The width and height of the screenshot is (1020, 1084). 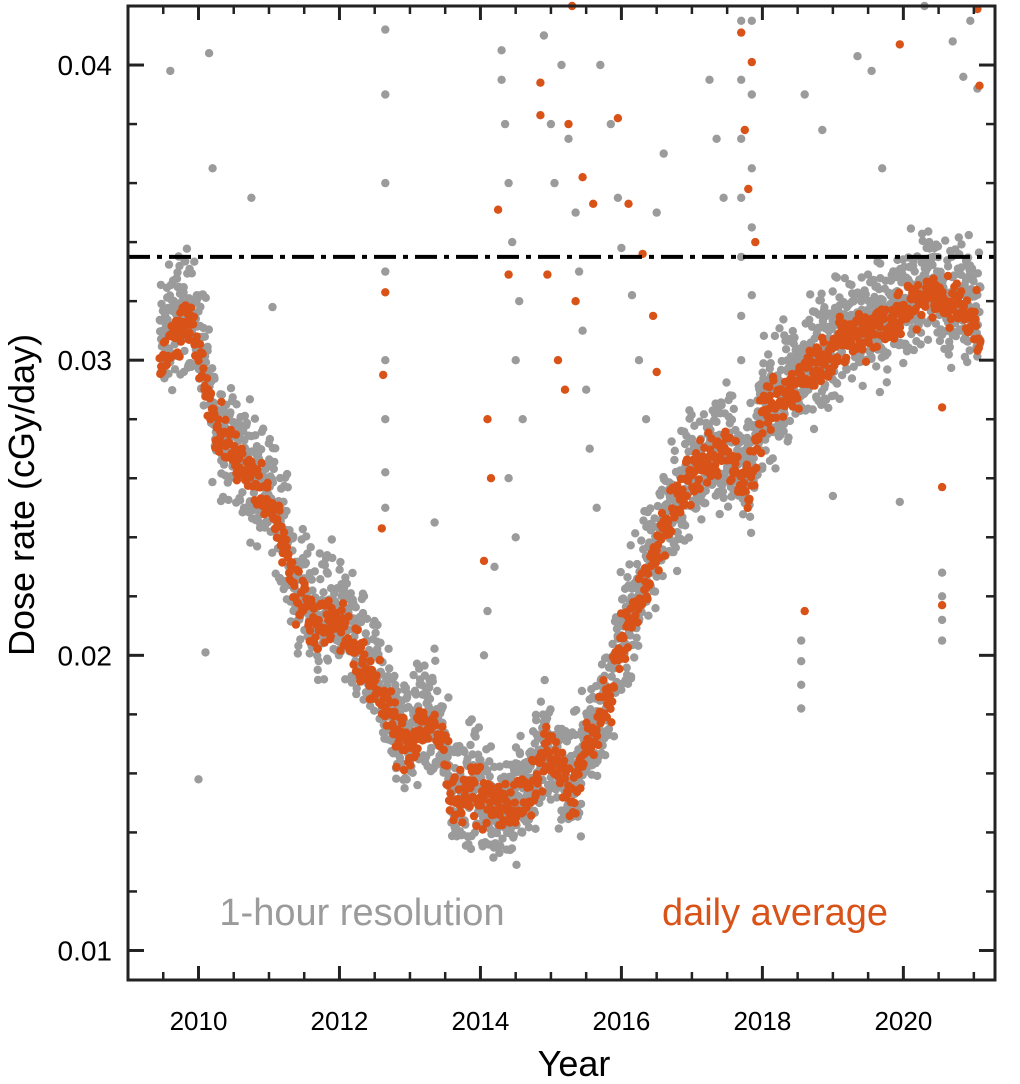 I want to click on x-tick-label: 2018, so click(x=762, y=1021).